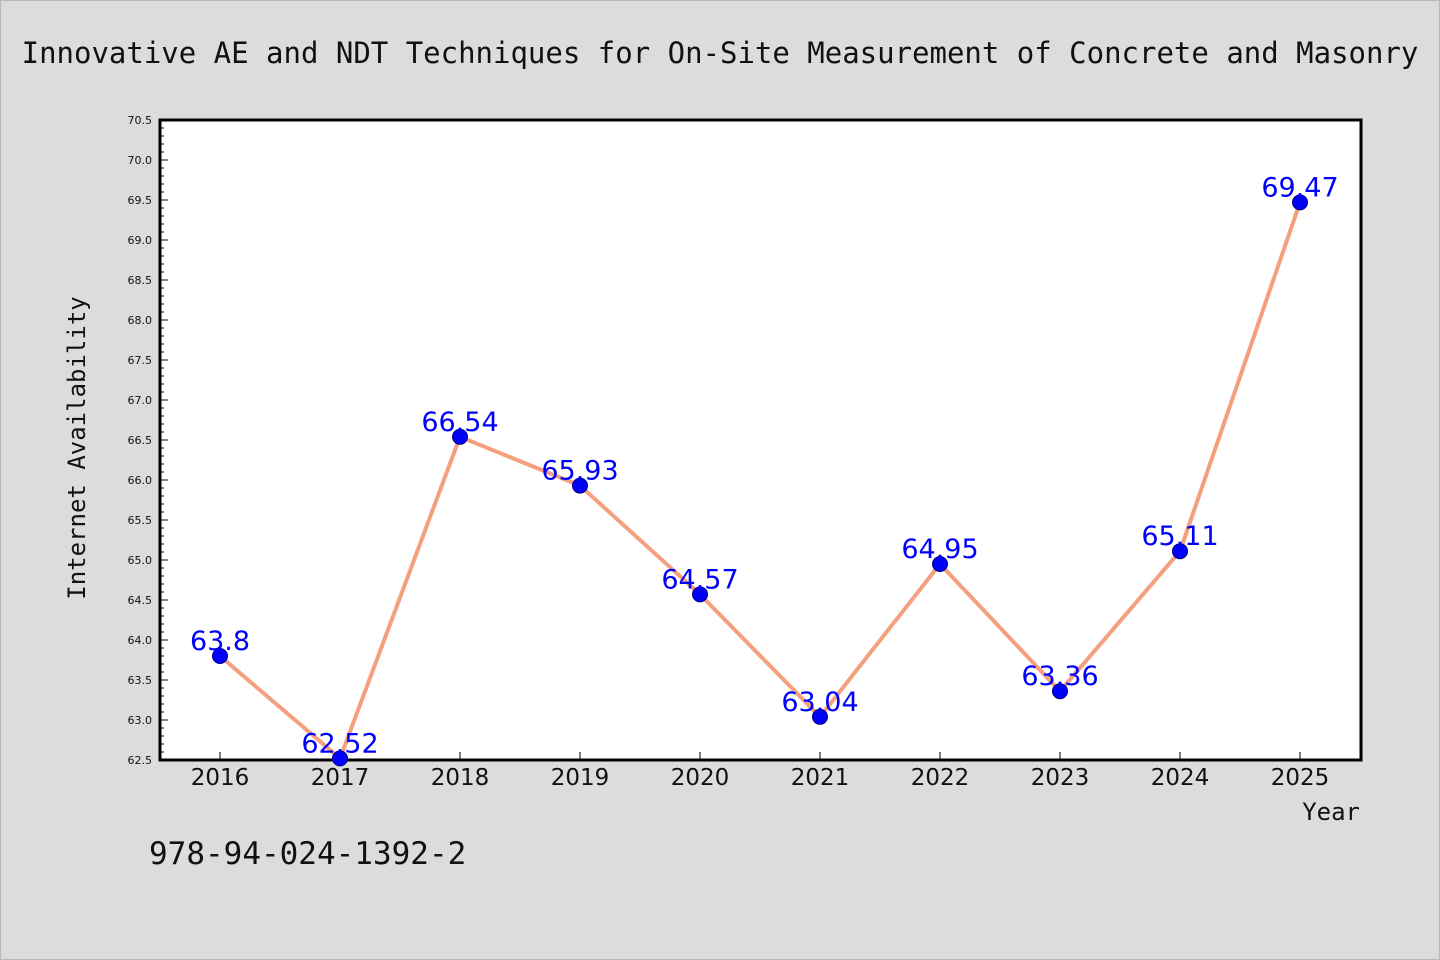 This screenshot has width=1440, height=960. What do you see at coordinates (140, 360) in the screenshot?
I see `y-tick-label: 67.5` at bounding box center [140, 360].